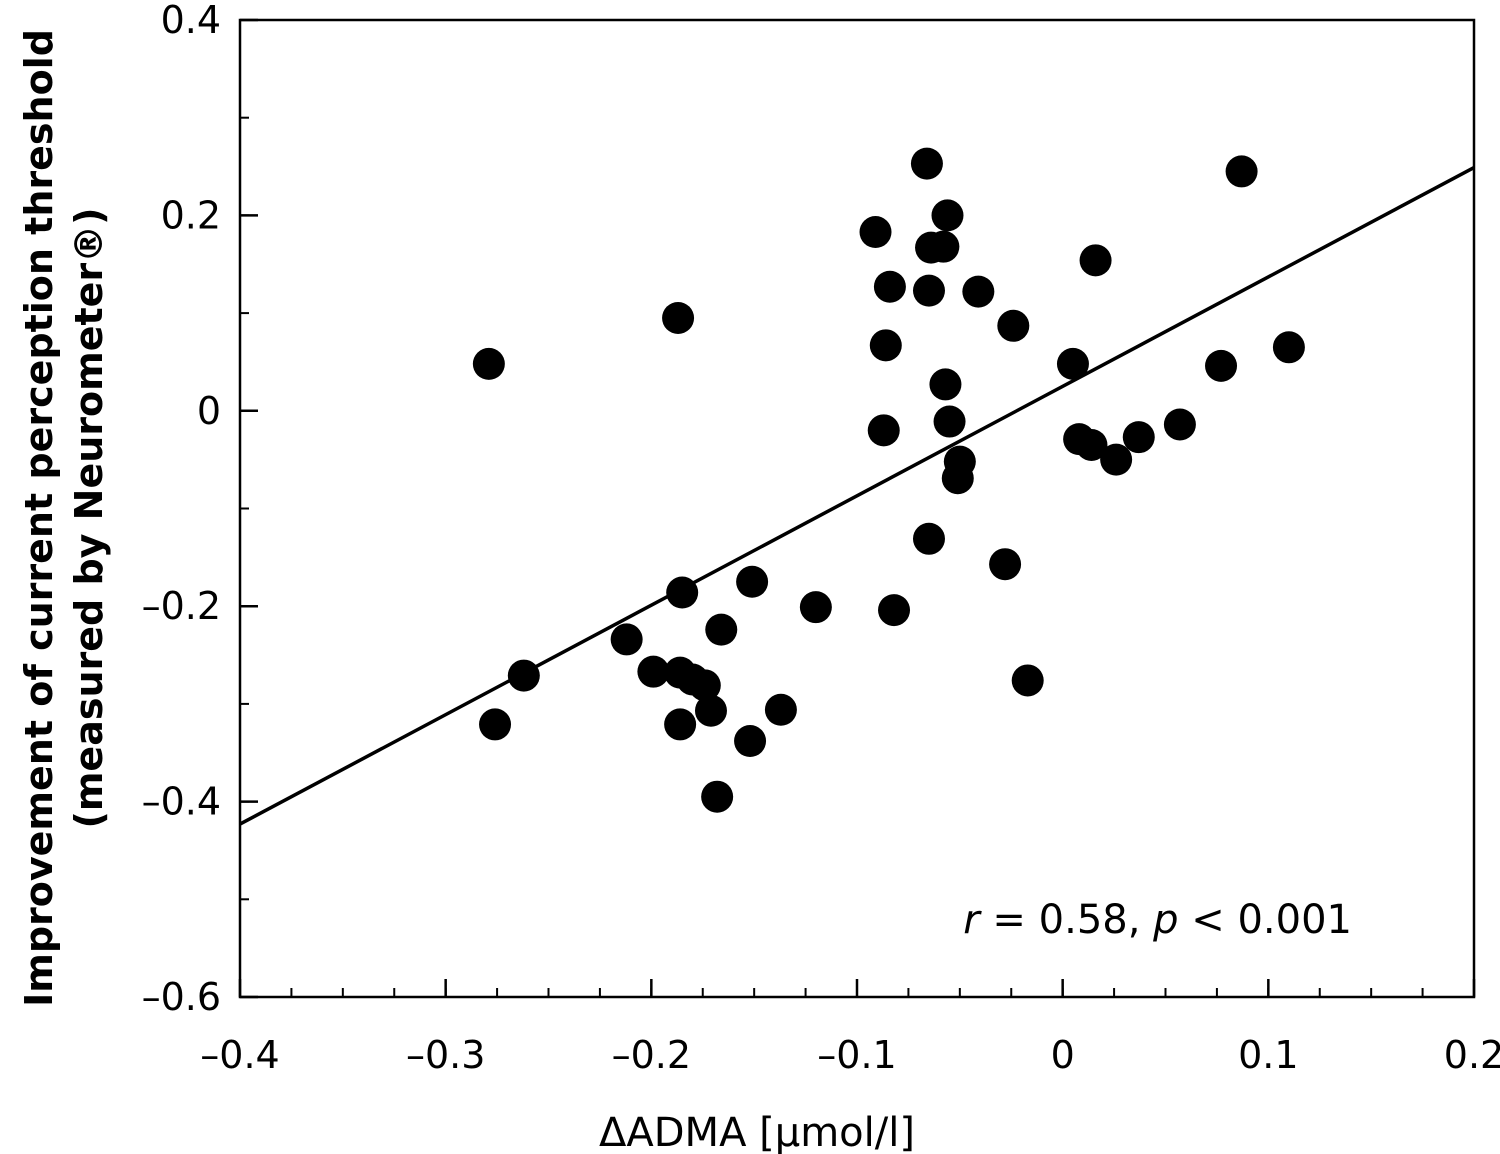 The height and width of the screenshot is (1154, 1500). I want to click on x-tick-label: –0.3, so click(445, 1055).